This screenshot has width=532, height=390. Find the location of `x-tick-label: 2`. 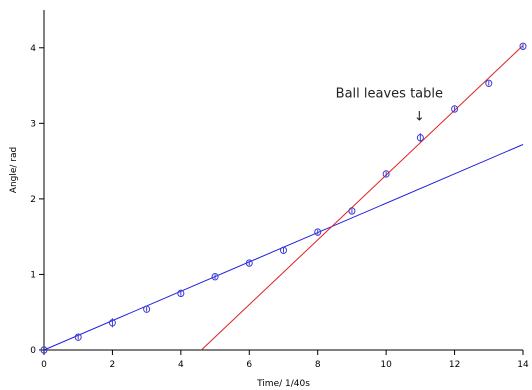

x-tick-label: 2 is located at coordinates (113, 365).